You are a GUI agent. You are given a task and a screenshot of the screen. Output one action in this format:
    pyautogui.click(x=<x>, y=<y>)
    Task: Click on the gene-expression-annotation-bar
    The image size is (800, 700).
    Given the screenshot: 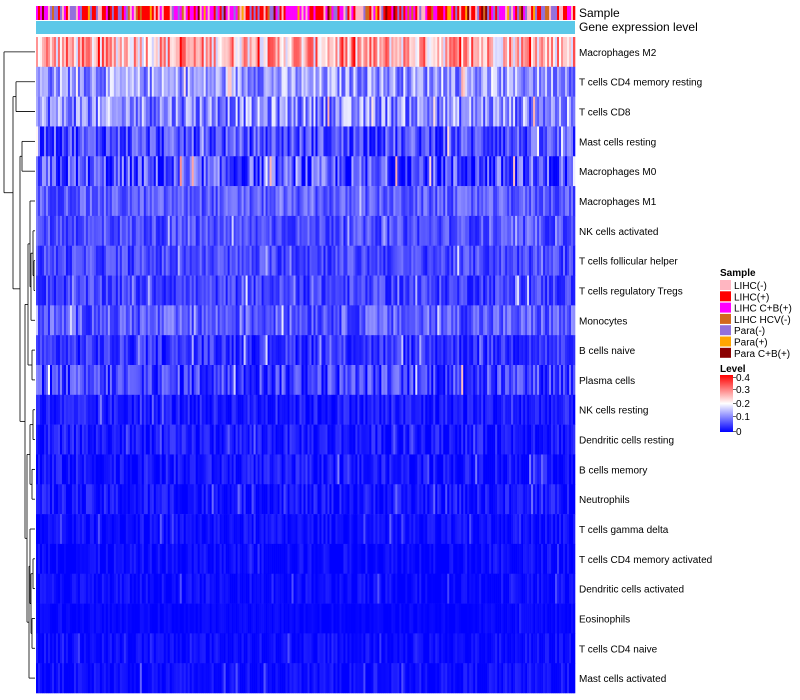 What is the action you would take?
    pyautogui.click(x=305, y=27)
    